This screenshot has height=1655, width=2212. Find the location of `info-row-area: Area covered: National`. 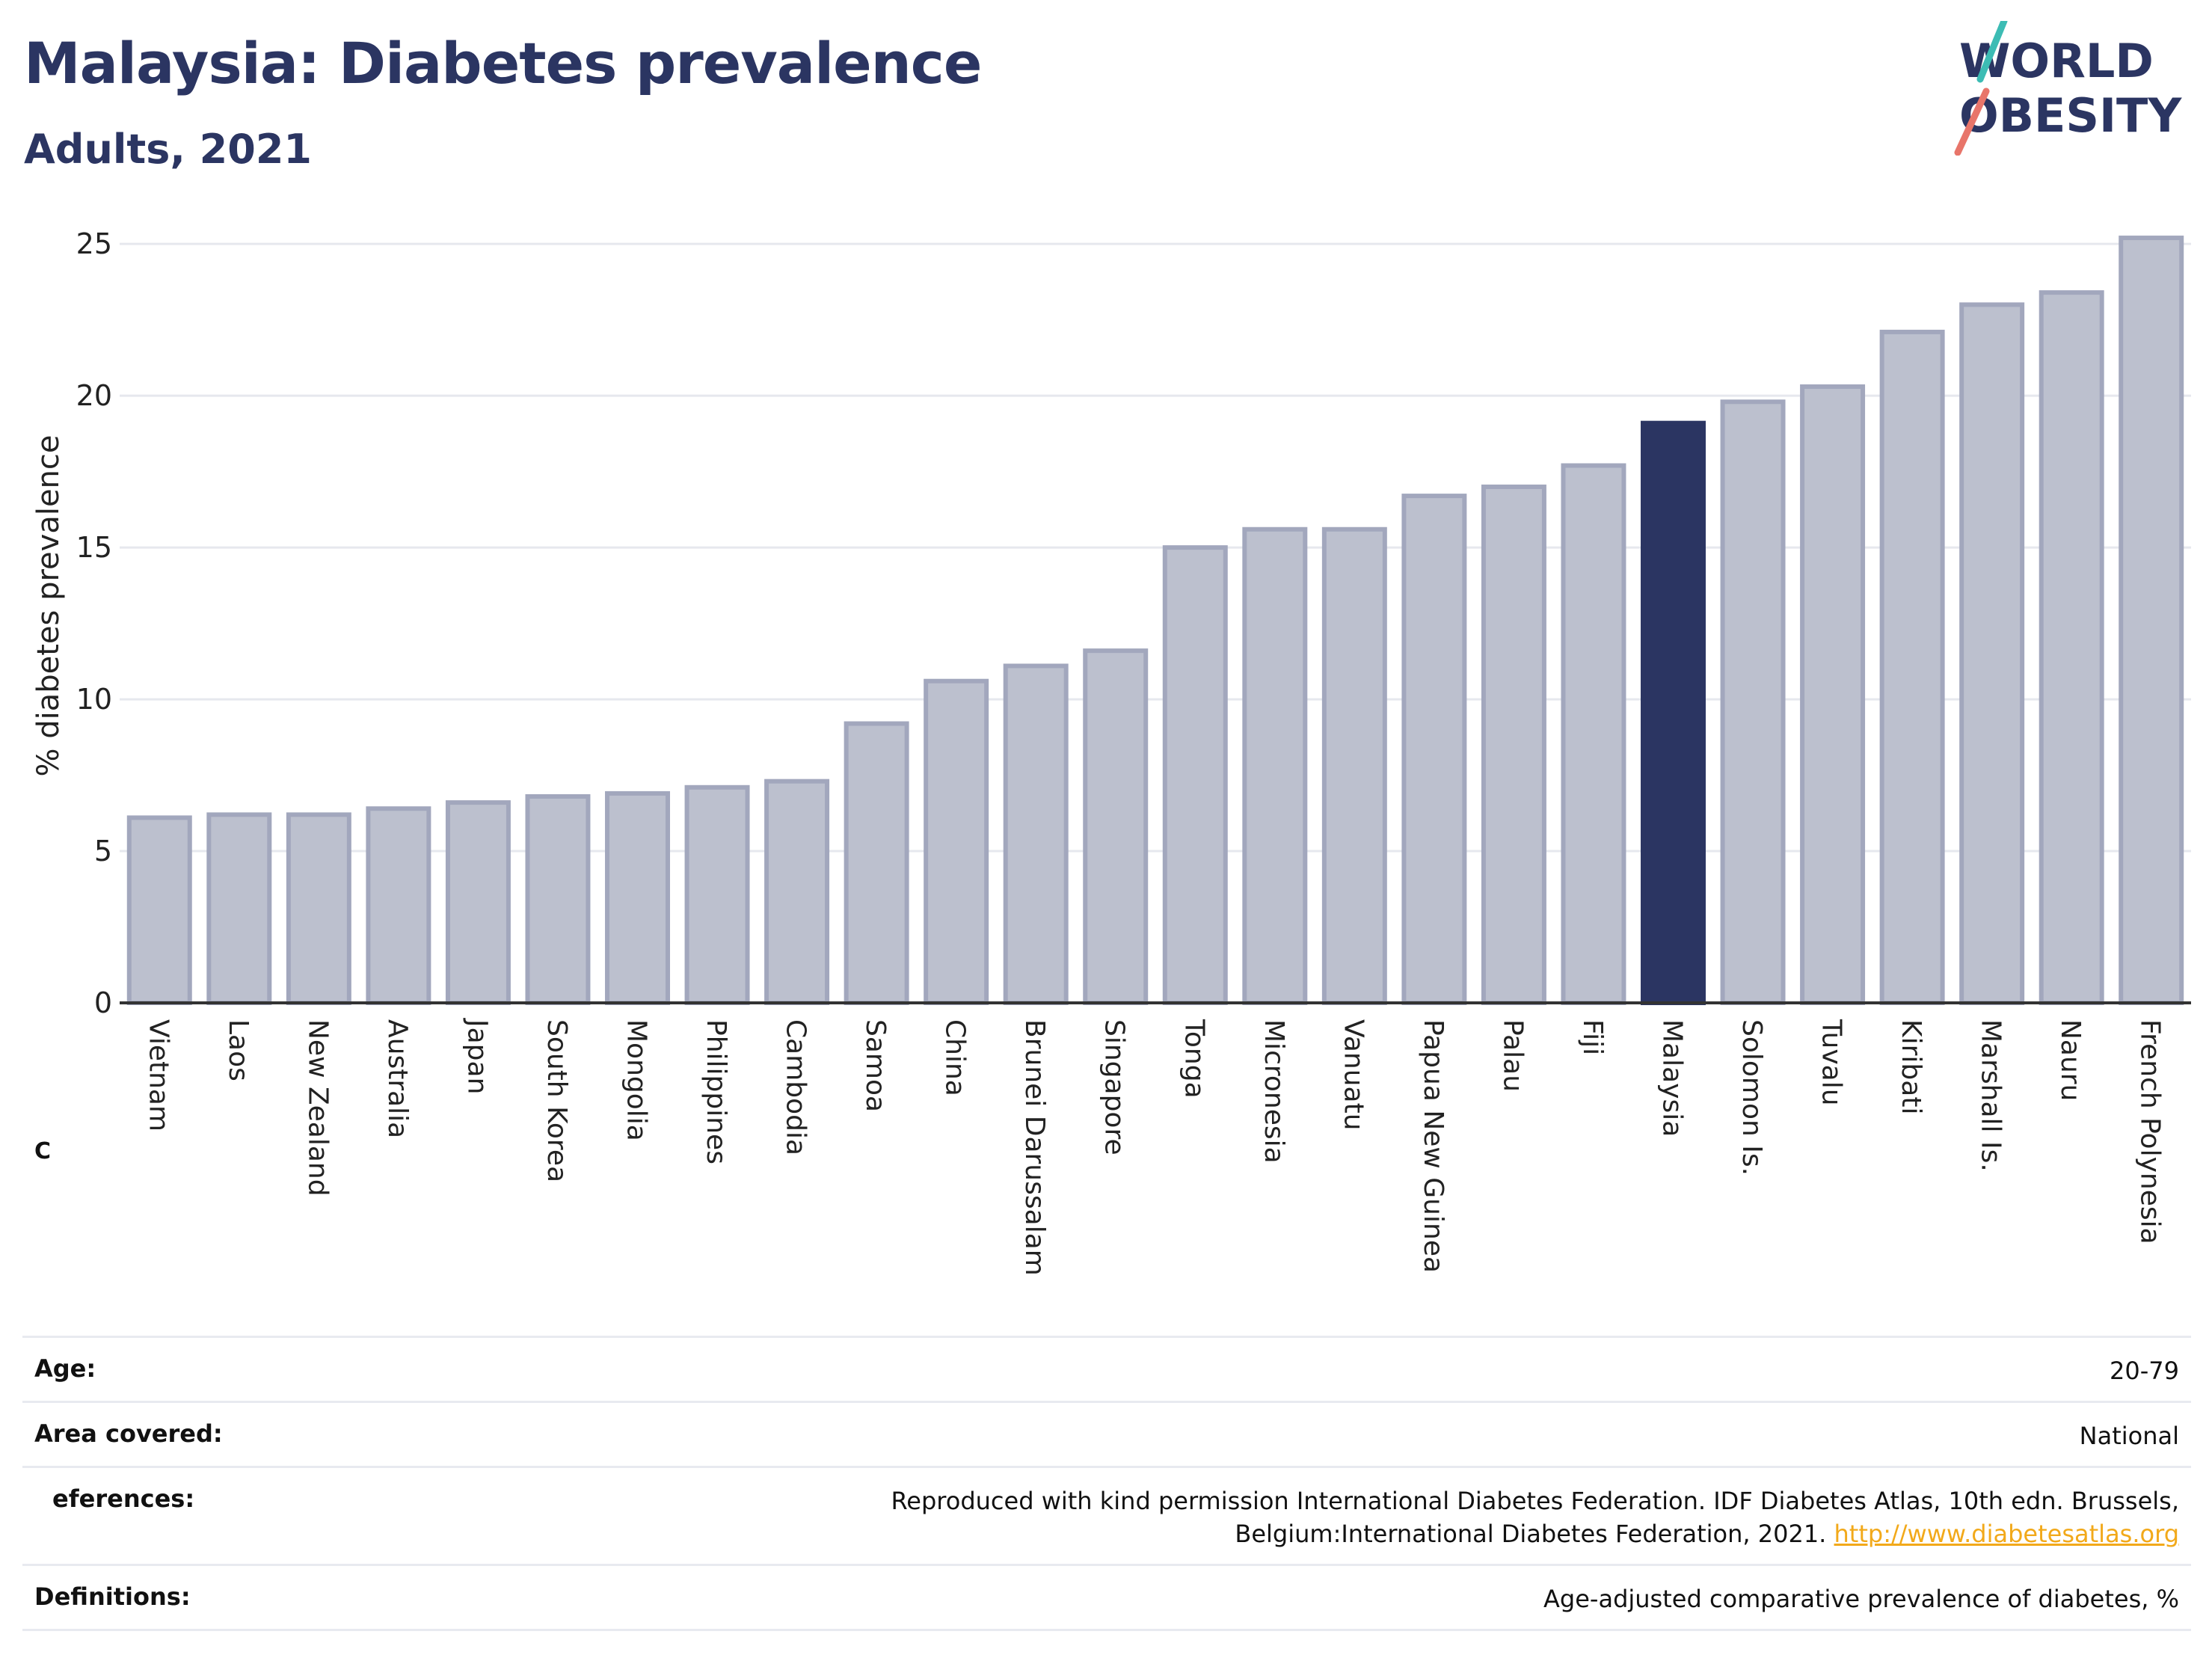

info-row-area: Area covered: National is located at coordinates (1106, 1433).